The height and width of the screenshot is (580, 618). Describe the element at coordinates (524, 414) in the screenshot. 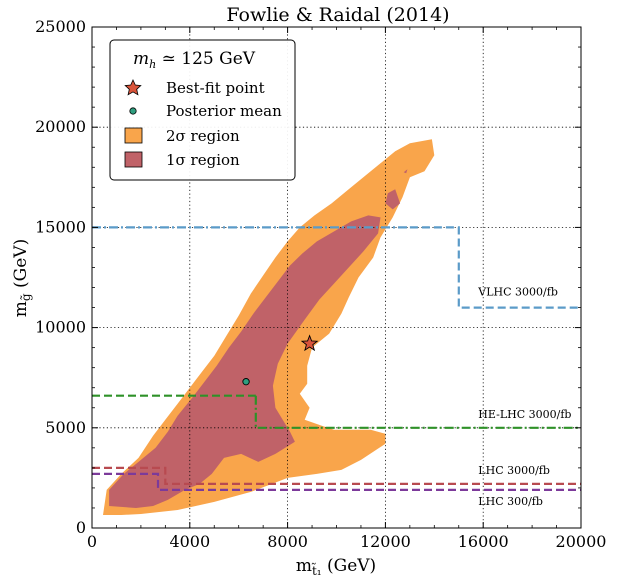

I see `annotation-he-lhc-3000-fb: HE-LHC 3000/fb` at that location.